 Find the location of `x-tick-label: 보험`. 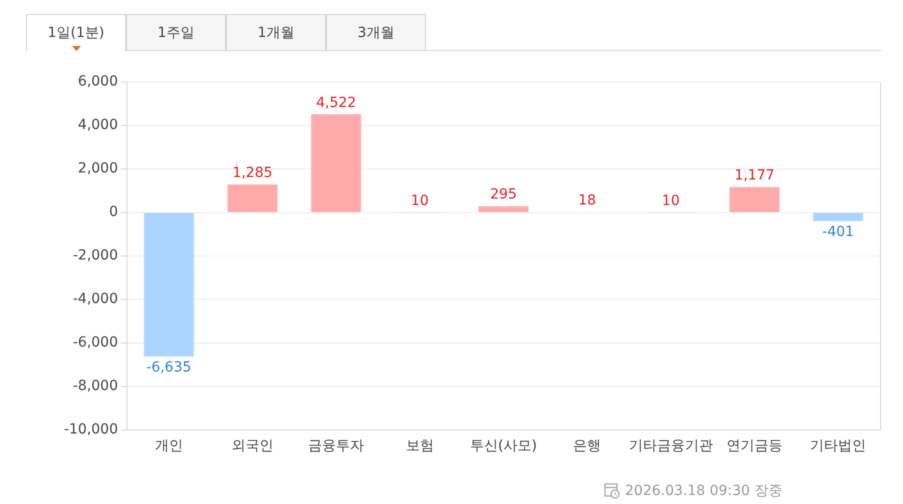

x-tick-label: 보험 is located at coordinates (420, 446).